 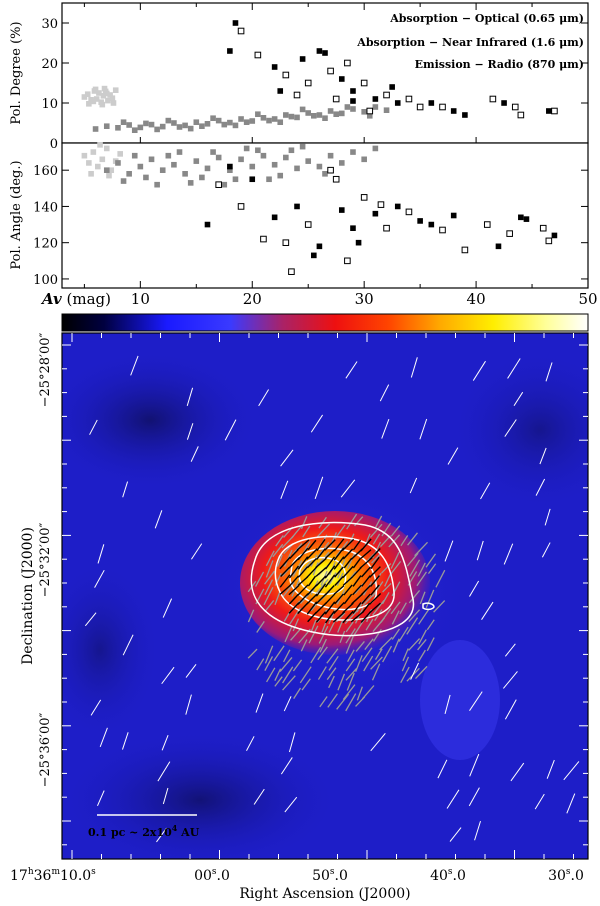 What do you see at coordinates (499, 64) in the screenshot?
I see `legend-radio: Emission − Radio (870 μm)` at bounding box center [499, 64].